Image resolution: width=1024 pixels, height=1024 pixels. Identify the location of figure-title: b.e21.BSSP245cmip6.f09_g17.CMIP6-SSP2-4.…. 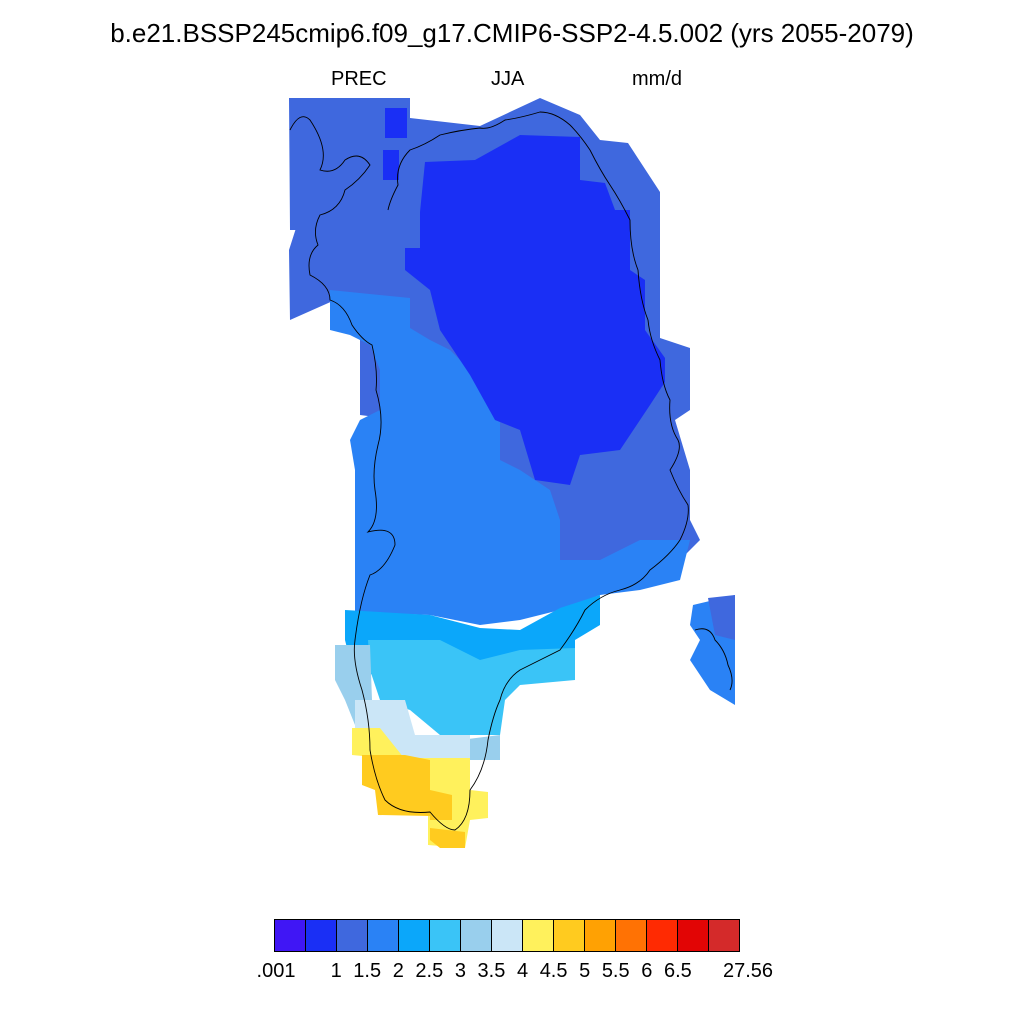
(512, 33).